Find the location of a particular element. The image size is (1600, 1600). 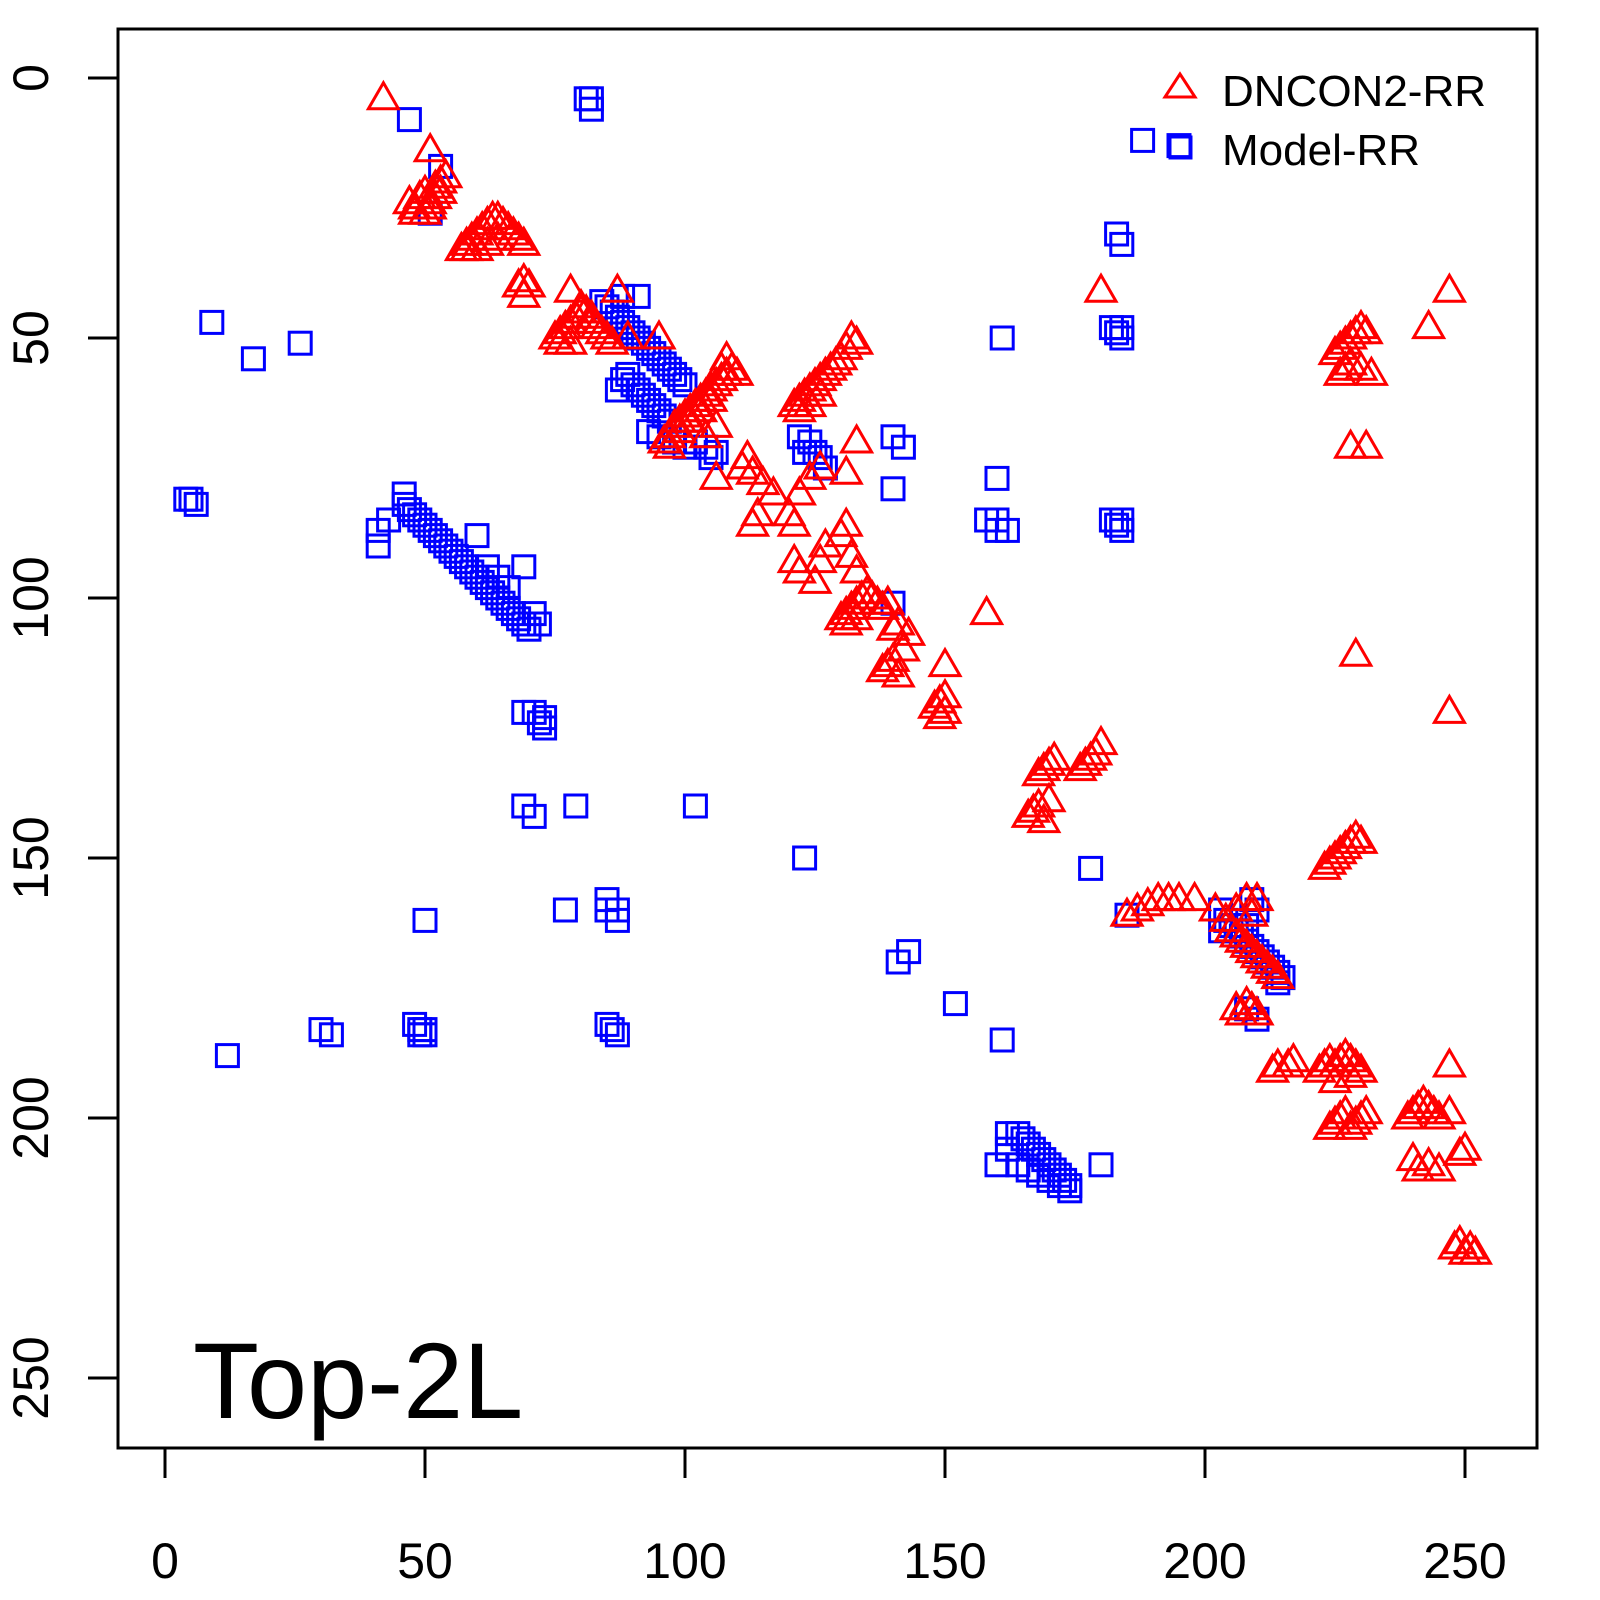

panel-label: Top-2L is located at coordinates (358, 1380).